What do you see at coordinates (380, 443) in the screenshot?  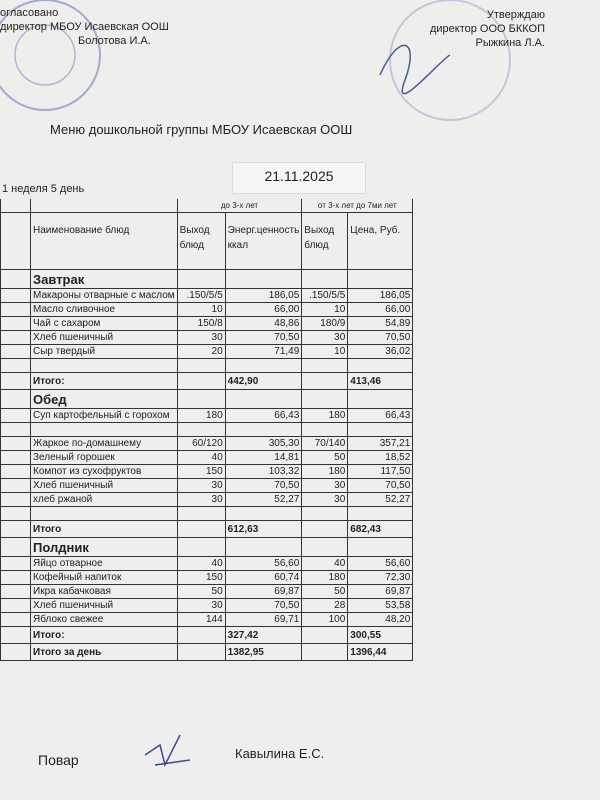 I see `number-cell: 357,21` at bounding box center [380, 443].